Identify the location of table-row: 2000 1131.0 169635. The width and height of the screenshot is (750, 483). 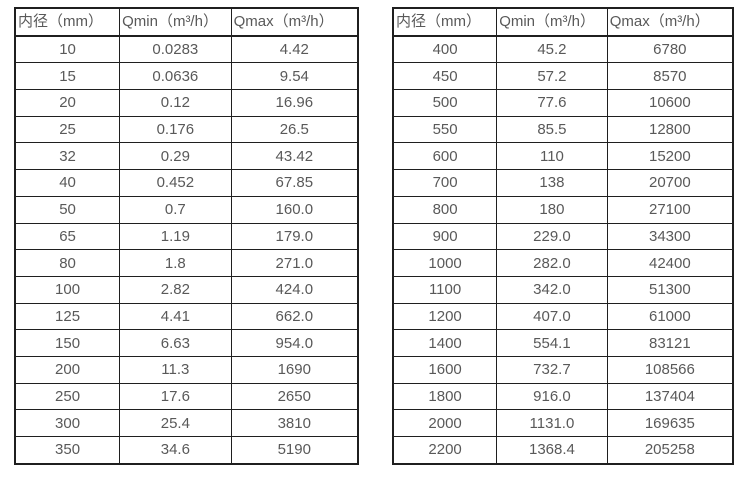
(563, 423).